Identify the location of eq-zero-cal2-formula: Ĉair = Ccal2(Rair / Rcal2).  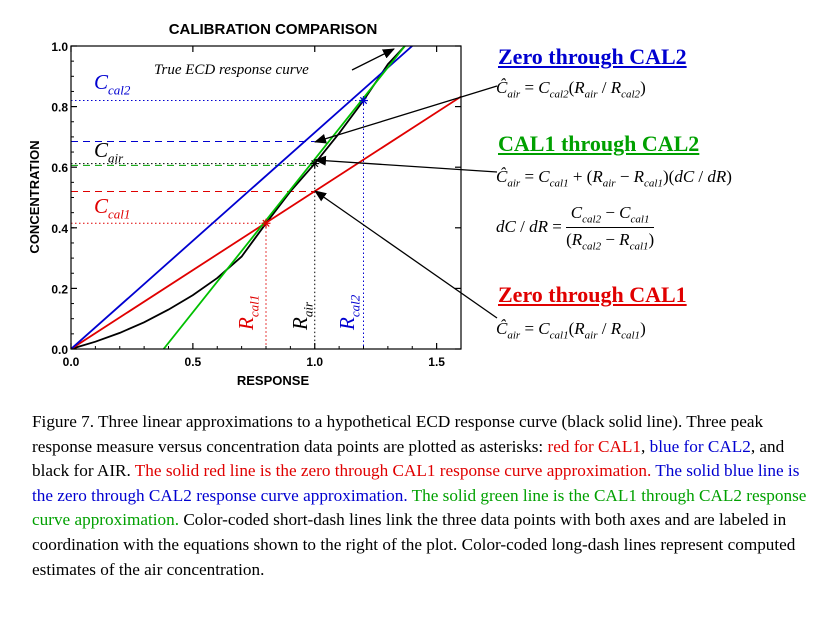
(571, 89).